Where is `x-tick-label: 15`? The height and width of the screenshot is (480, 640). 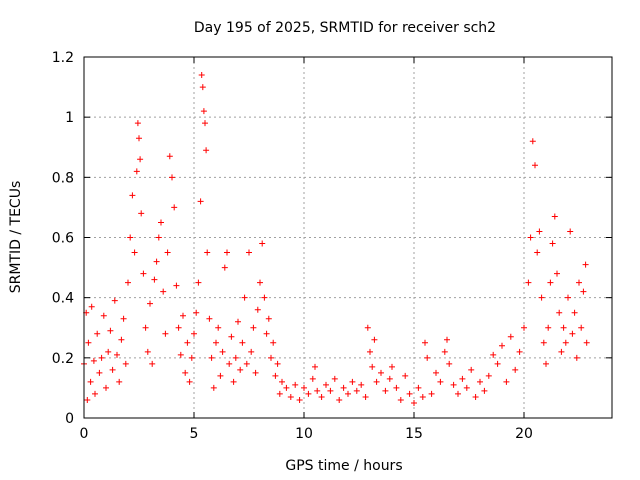 x-tick-label: 15 is located at coordinates (414, 434).